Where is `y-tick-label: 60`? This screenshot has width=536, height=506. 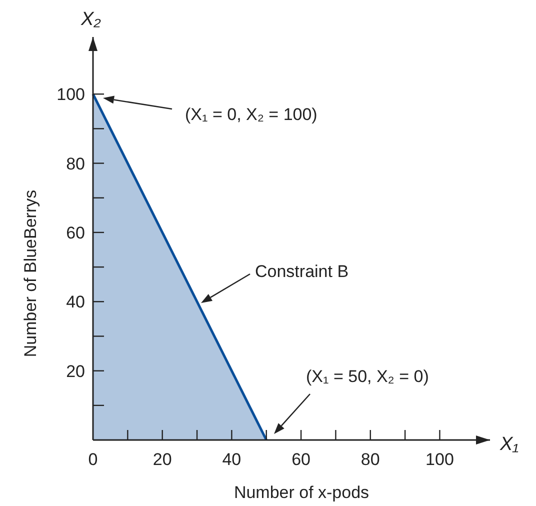
y-tick-label: 60 is located at coordinates (75, 232).